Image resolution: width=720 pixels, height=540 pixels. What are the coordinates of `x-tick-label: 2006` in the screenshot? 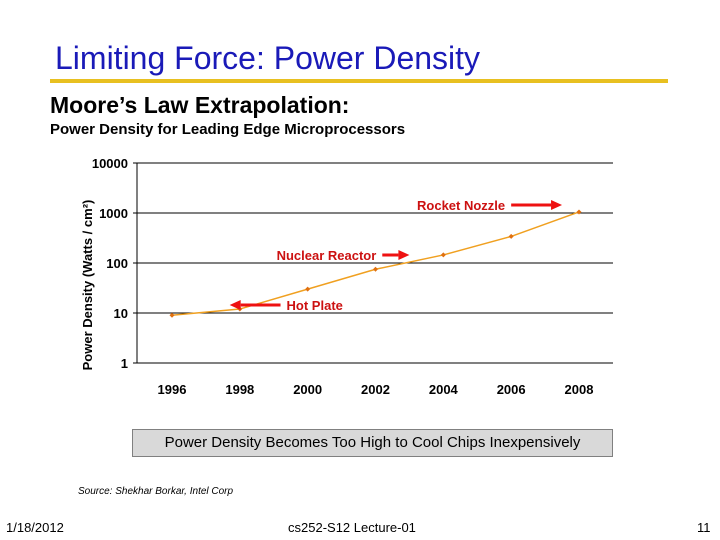 It's located at (511, 389).